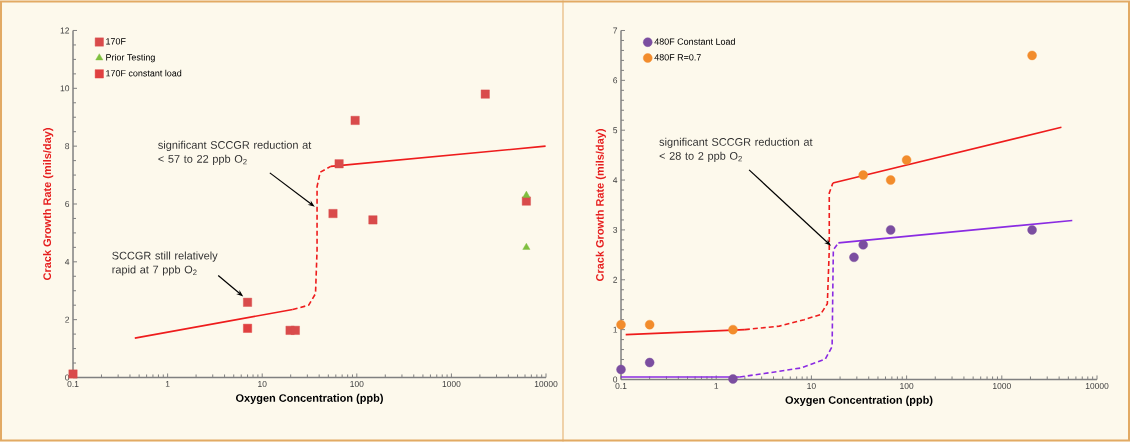 This screenshot has width=1130, height=442. I want to click on legend-label: 480F Constant Load, so click(694, 41).